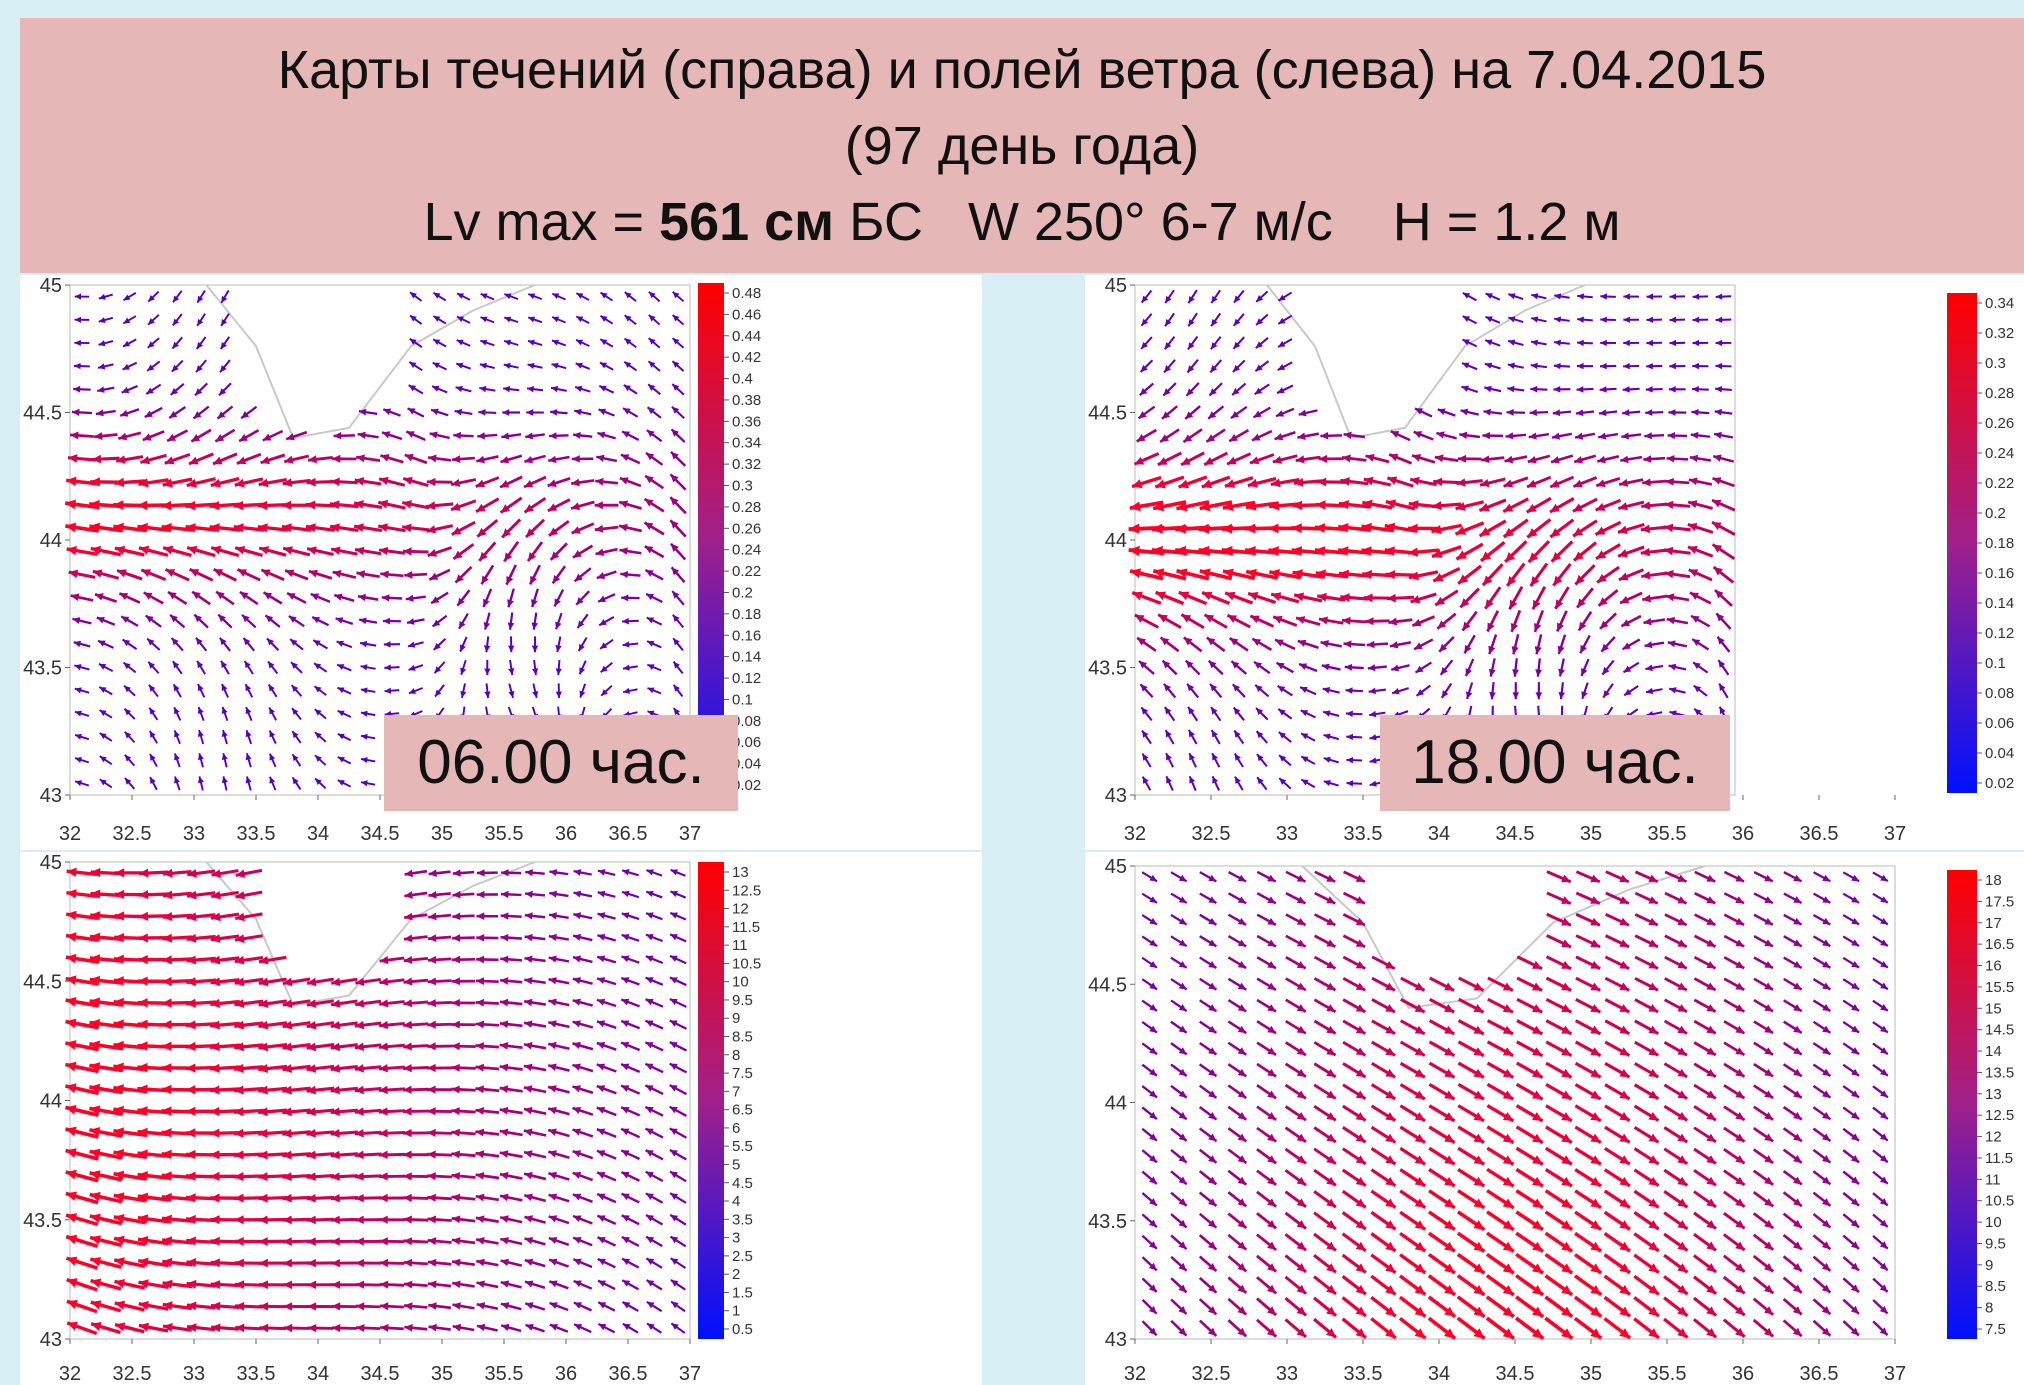 The image size is (2024, 1385). Describe the element at coordinates (194, 1374) in the screenshot. I see `x-tick-label: 33` at that location.